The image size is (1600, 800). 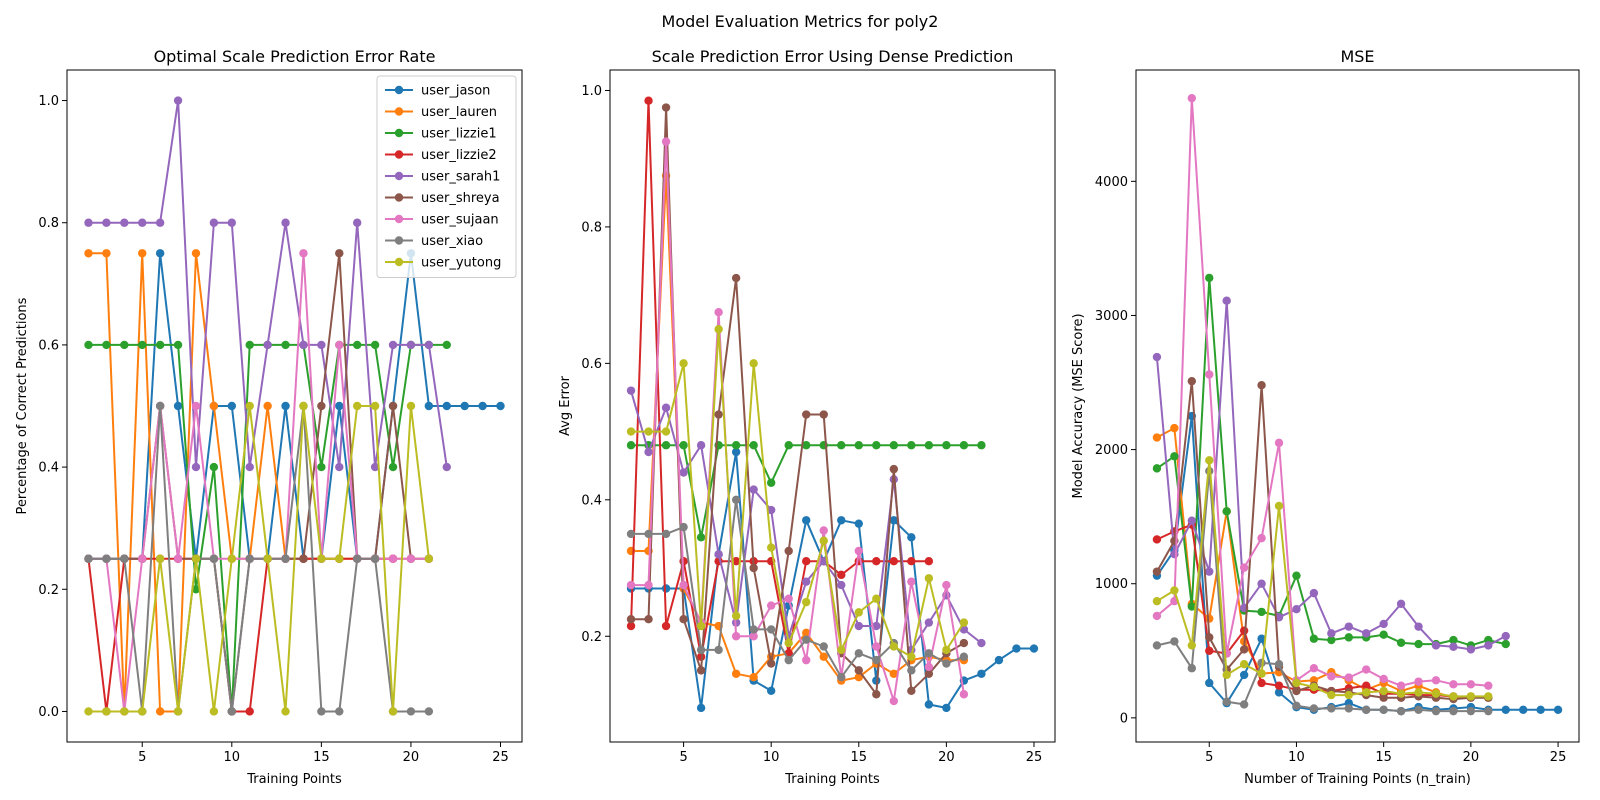 What do you see at coordinates (399, 133) in the screenshot?
I see `legend-marker-user_lizzie1` at bounding box center [399, 133].